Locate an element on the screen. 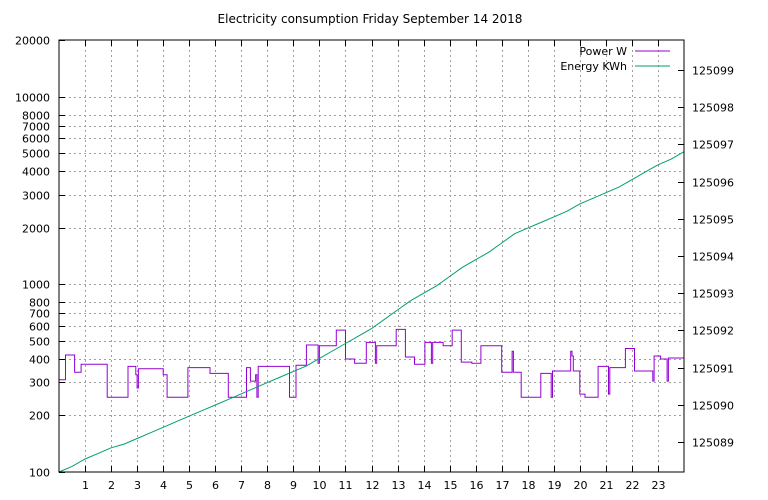 The height and width of the screenshot is (500, 768). y-left-tick-label: 400 is located at coordinates (39, 360).